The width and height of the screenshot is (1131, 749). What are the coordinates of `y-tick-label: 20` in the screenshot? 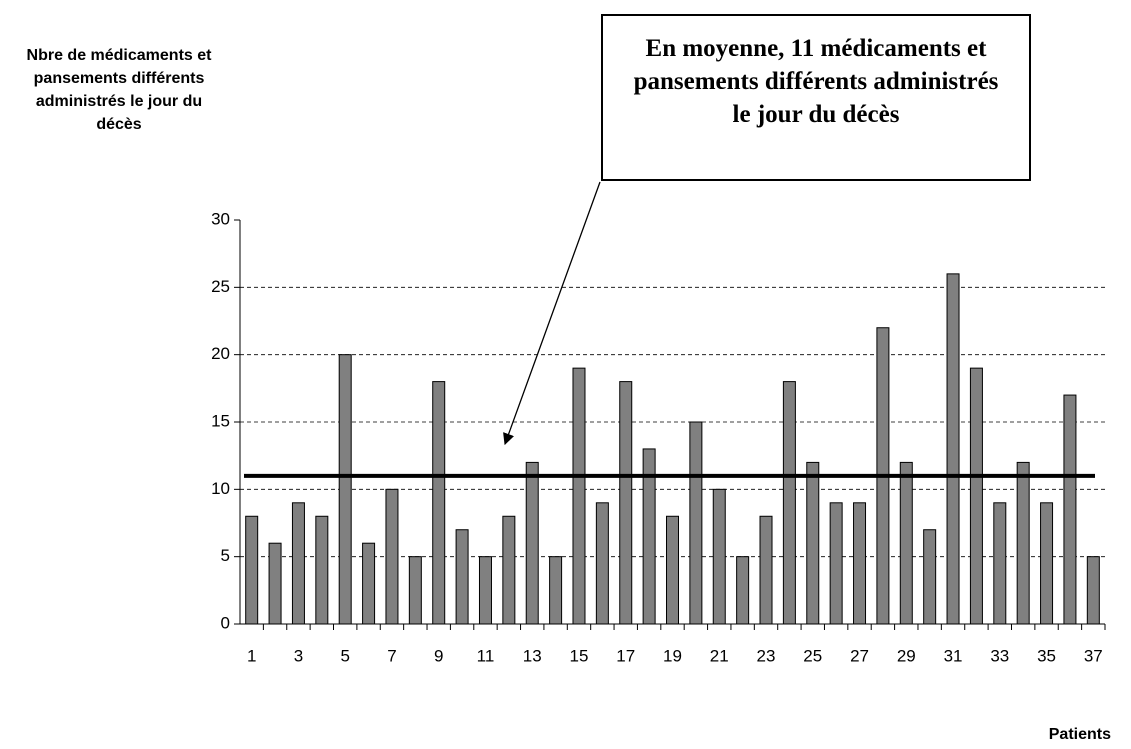 It's located at (220, 353).